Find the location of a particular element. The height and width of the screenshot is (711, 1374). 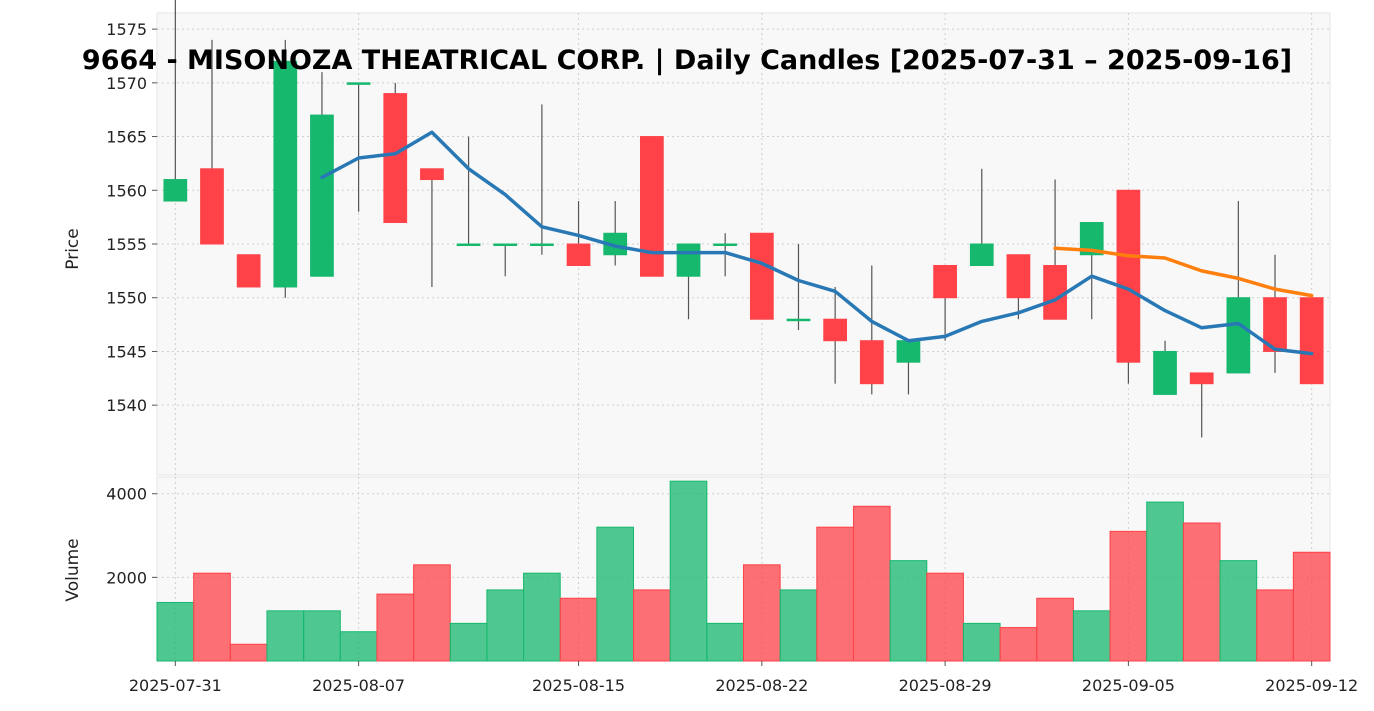

volume-tick-label: 4000 is located at coordinates (126, 494).